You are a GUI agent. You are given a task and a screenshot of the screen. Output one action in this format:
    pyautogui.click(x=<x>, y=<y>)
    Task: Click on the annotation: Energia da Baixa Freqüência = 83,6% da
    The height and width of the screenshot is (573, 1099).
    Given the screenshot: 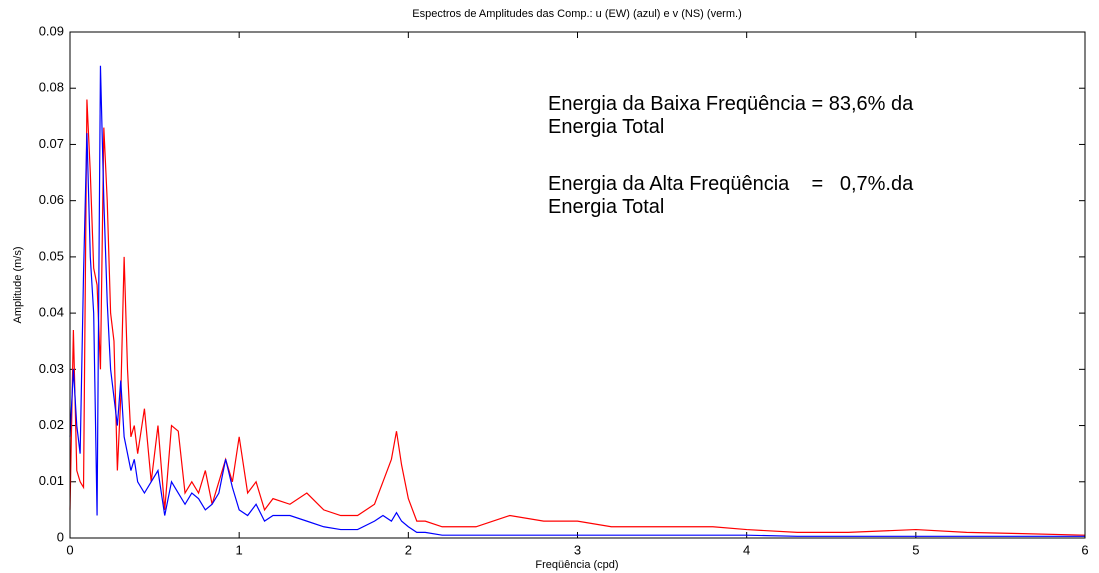 What is the action you would take?
    pyautogui.click(x=731, y=104)
    